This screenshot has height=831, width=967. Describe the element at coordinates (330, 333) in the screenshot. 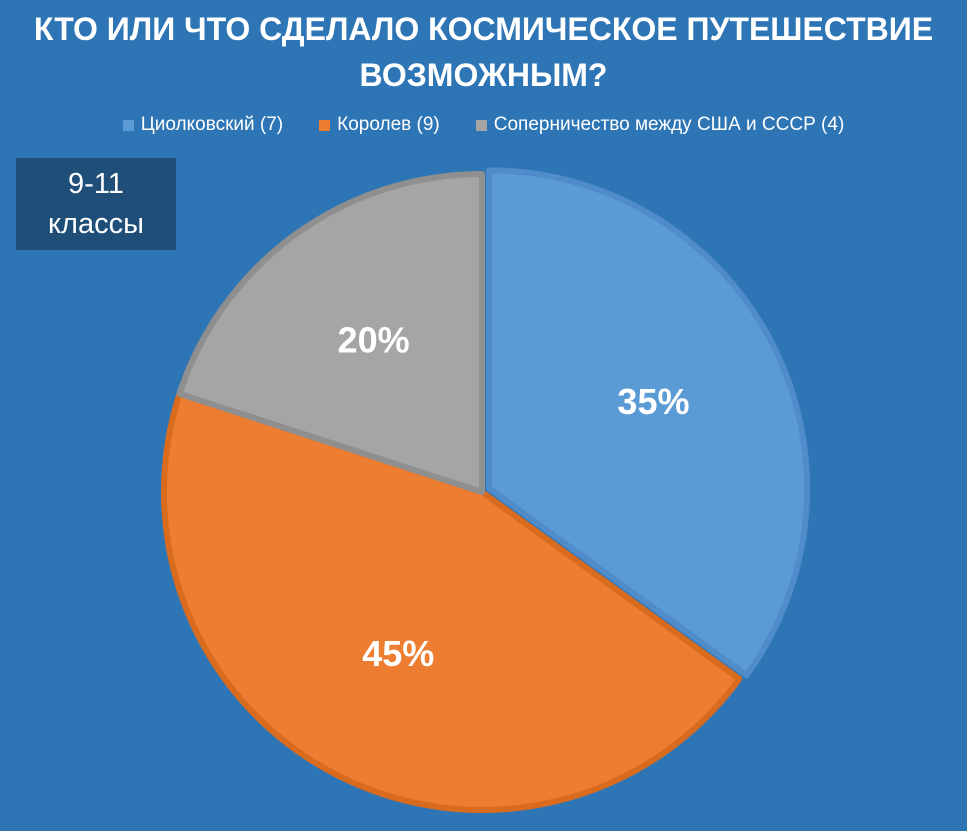

I see `pie-slice-rivalry` at that location.